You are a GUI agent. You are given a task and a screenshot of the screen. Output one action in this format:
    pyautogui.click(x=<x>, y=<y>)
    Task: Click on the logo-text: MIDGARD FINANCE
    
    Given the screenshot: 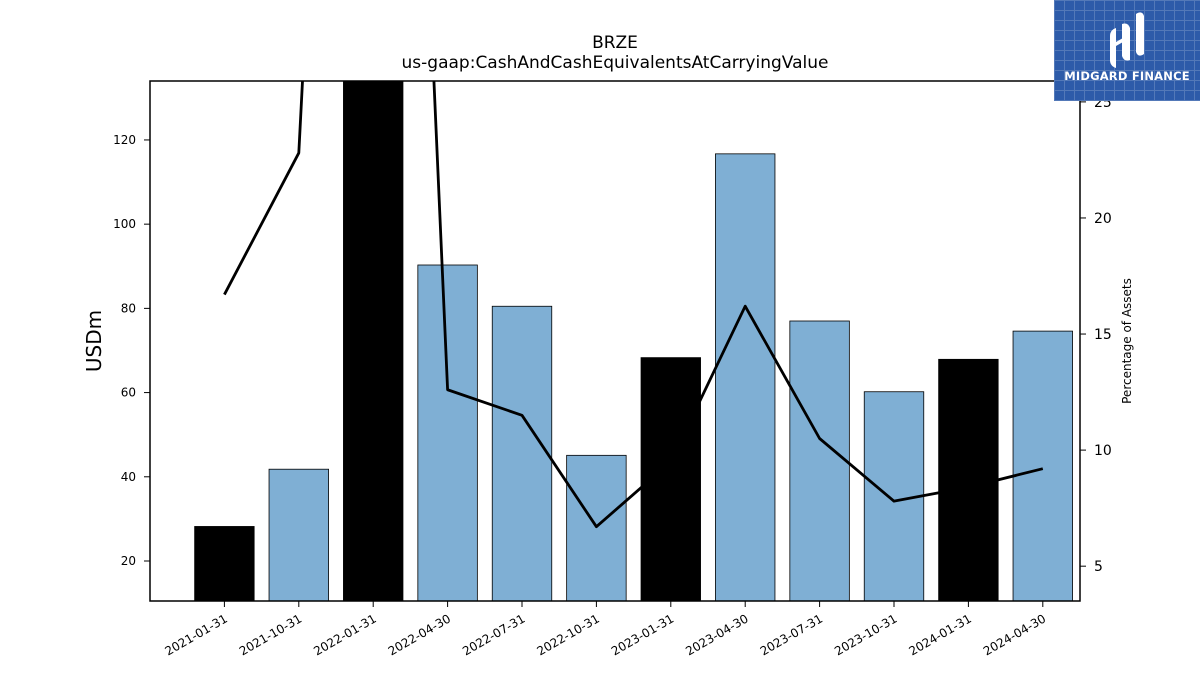 What is the action you would take?
    pyautogui.click(x=1127, y=76)
    